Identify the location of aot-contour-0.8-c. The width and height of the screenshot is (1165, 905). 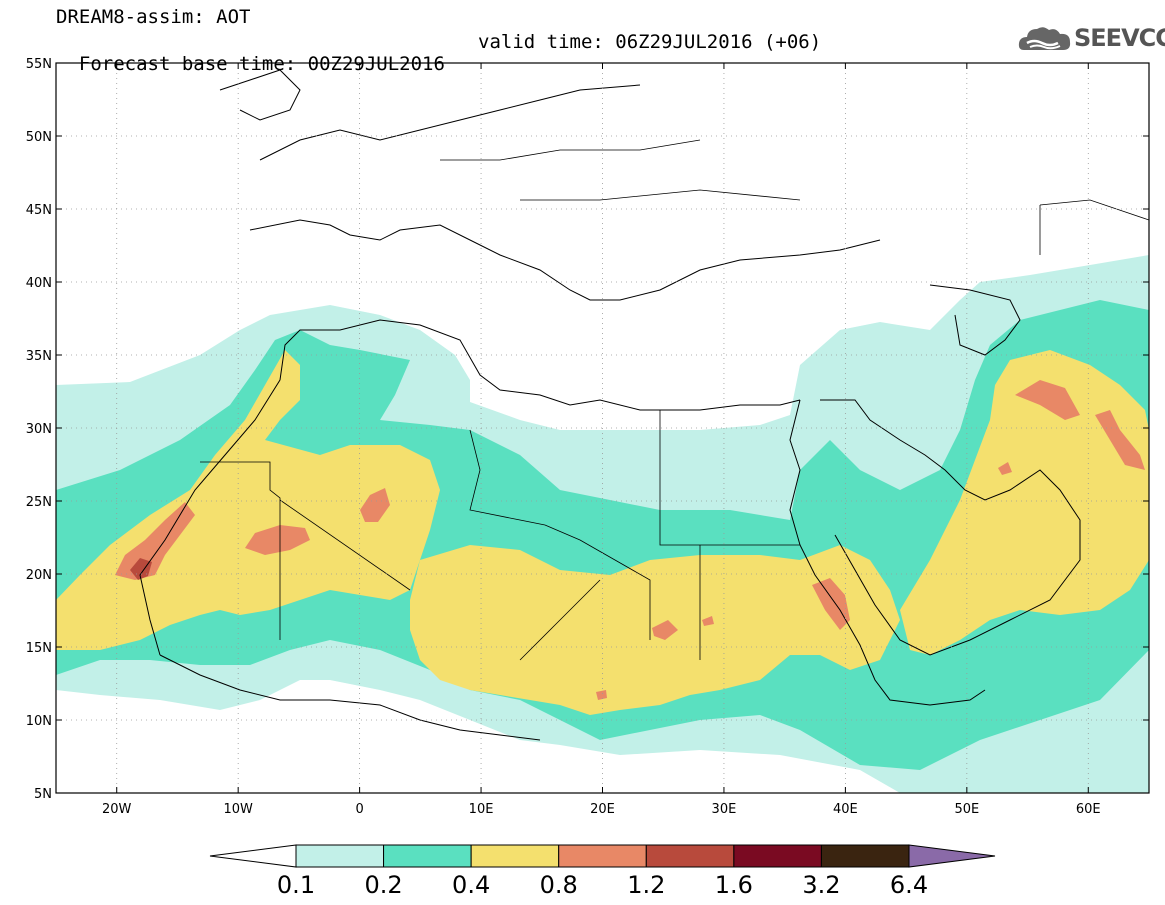
(375, 505).